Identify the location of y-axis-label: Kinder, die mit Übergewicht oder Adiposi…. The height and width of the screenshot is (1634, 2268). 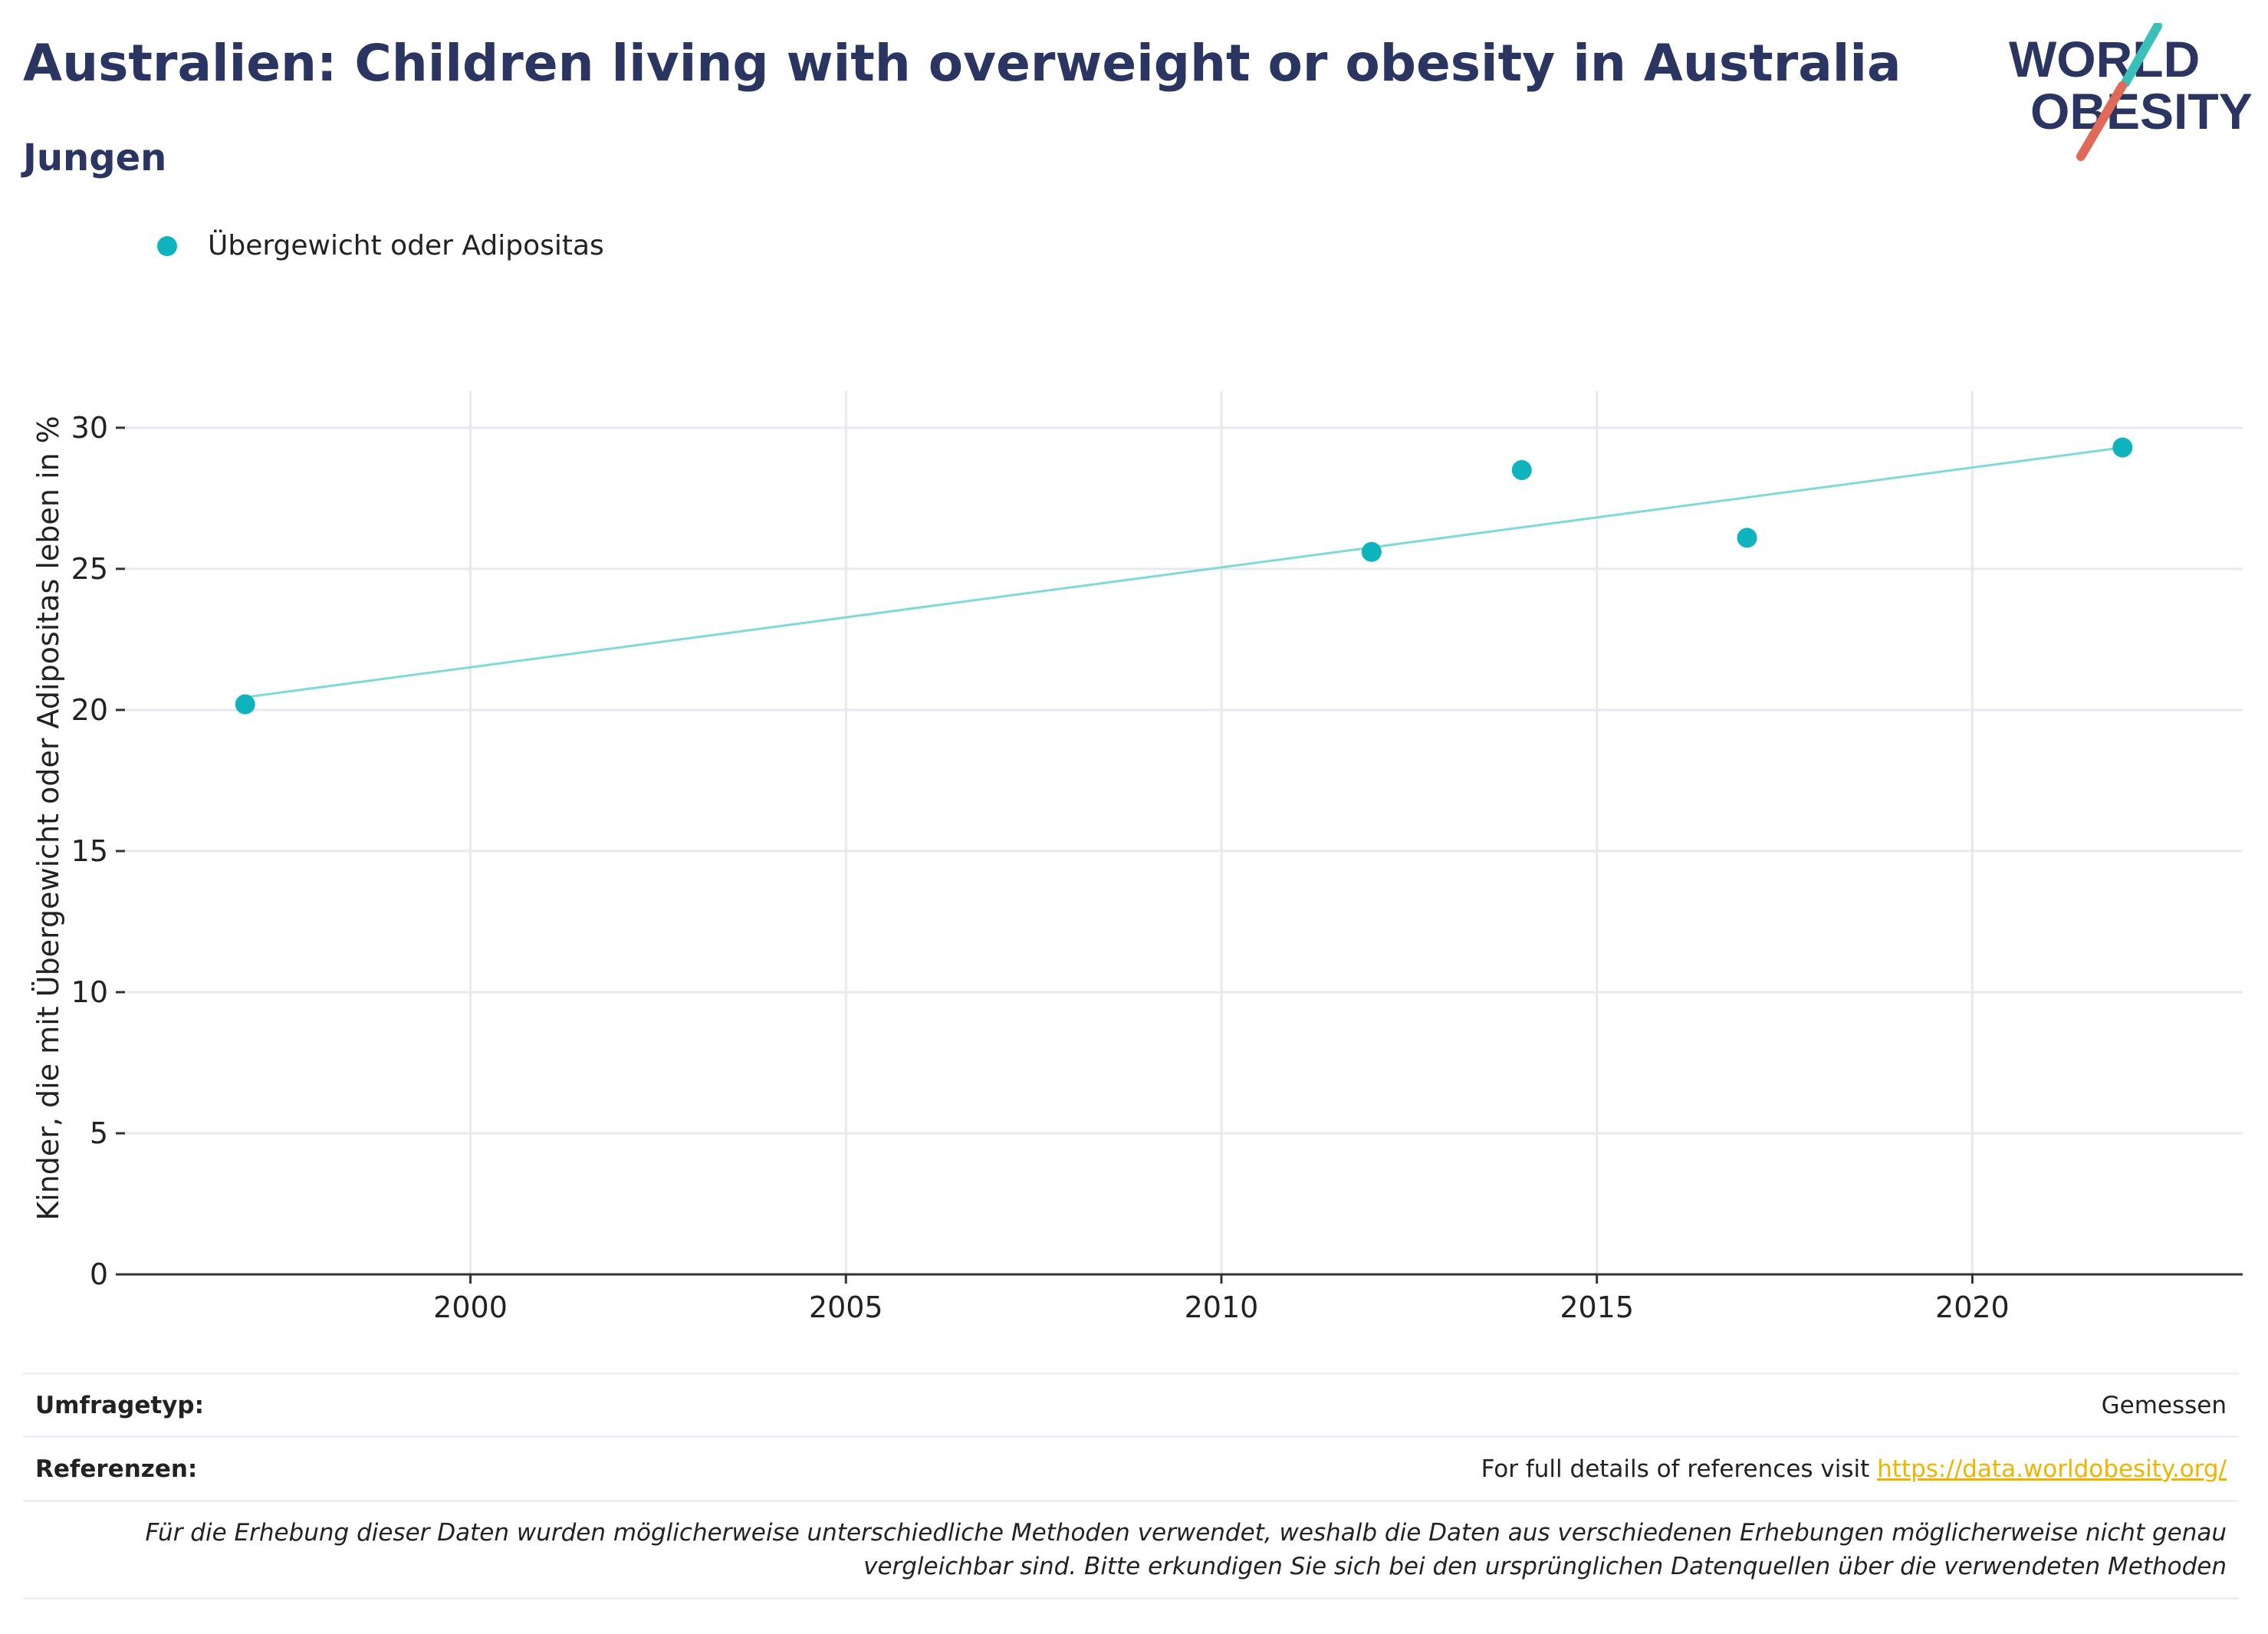
(48, 819).